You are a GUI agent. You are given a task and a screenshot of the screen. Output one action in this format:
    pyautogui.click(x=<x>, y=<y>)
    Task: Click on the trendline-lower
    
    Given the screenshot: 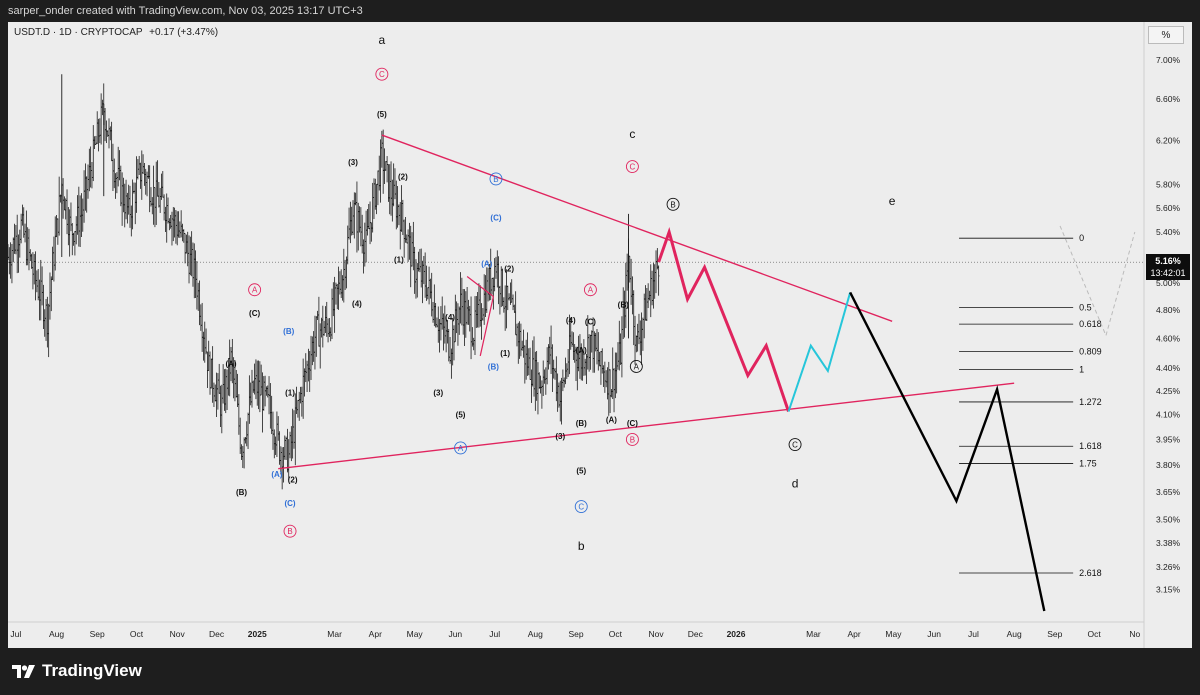 What is the action you would take?
    pyautogui.click(x=646, y=426)
    